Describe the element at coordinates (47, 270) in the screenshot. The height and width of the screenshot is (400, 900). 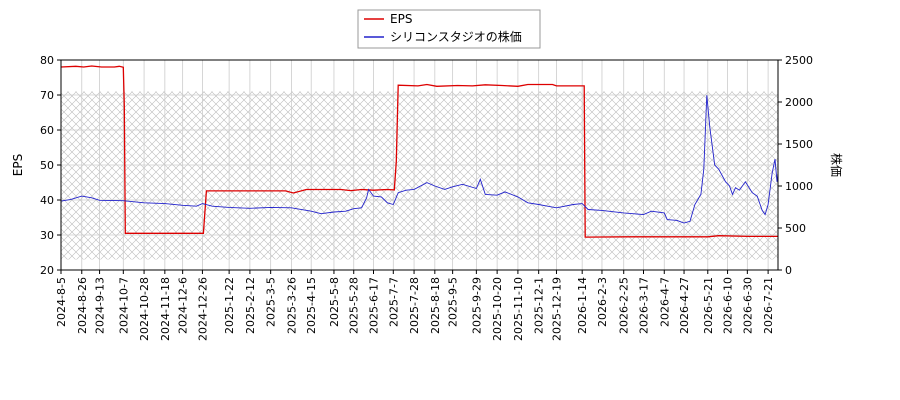
I see `left-tick-label: 20` at that location.